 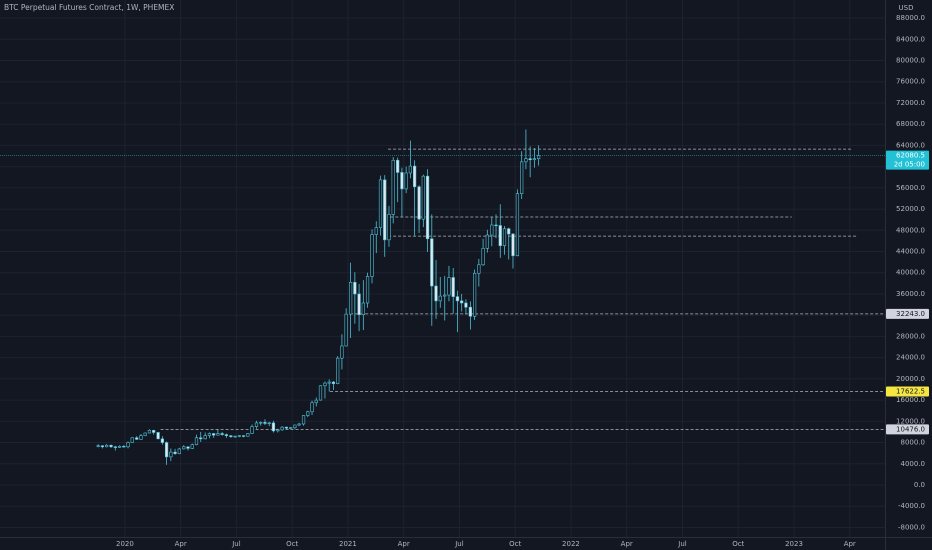 I want to click on x-tick-label: 2020, so click(x=125, y=544).